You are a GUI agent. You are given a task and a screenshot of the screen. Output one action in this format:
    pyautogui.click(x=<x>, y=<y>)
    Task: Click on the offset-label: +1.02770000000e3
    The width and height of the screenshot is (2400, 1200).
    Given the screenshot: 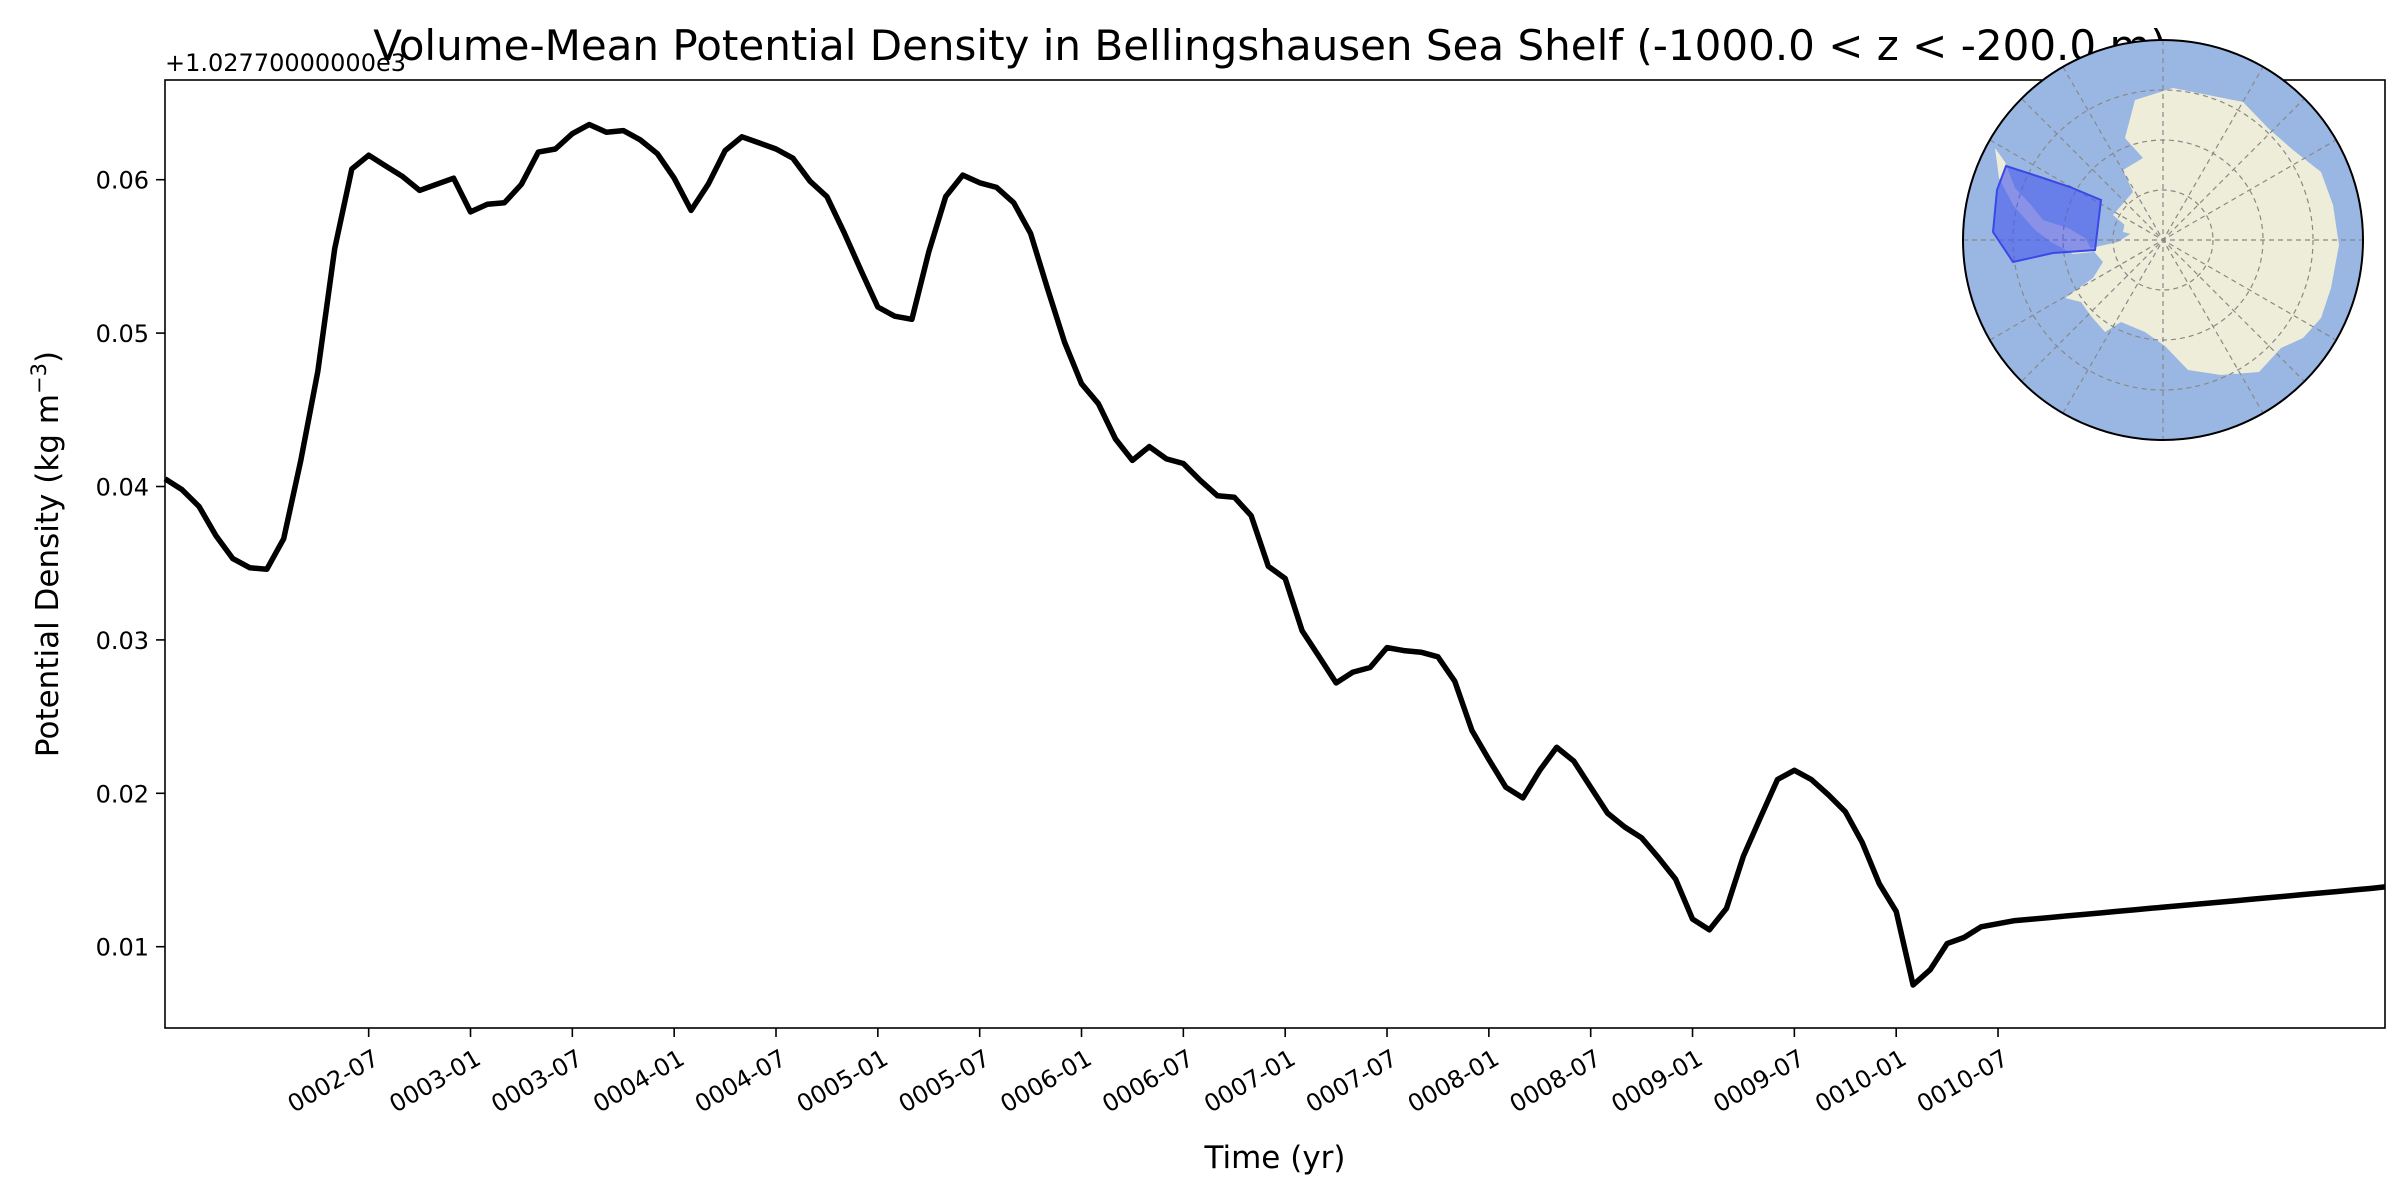 What is the action you would take?
    pyautogui.click(x=285, y=63)
    